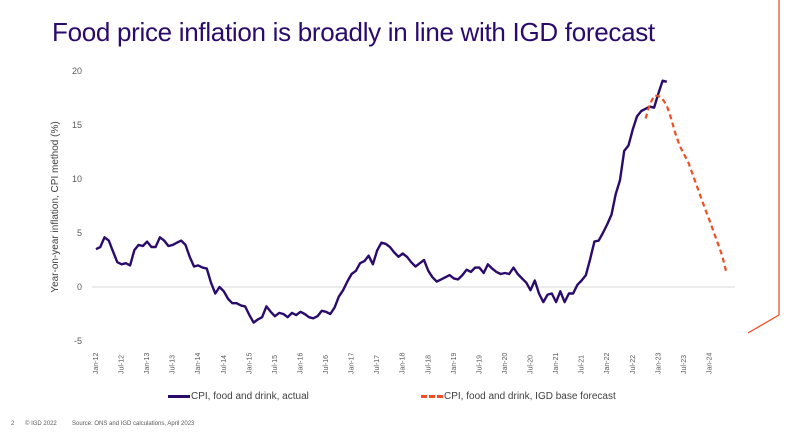  Describe the element at coordinates (556, 363) in the screenshot. I see `x-tick-label: Jan-21` at that location.